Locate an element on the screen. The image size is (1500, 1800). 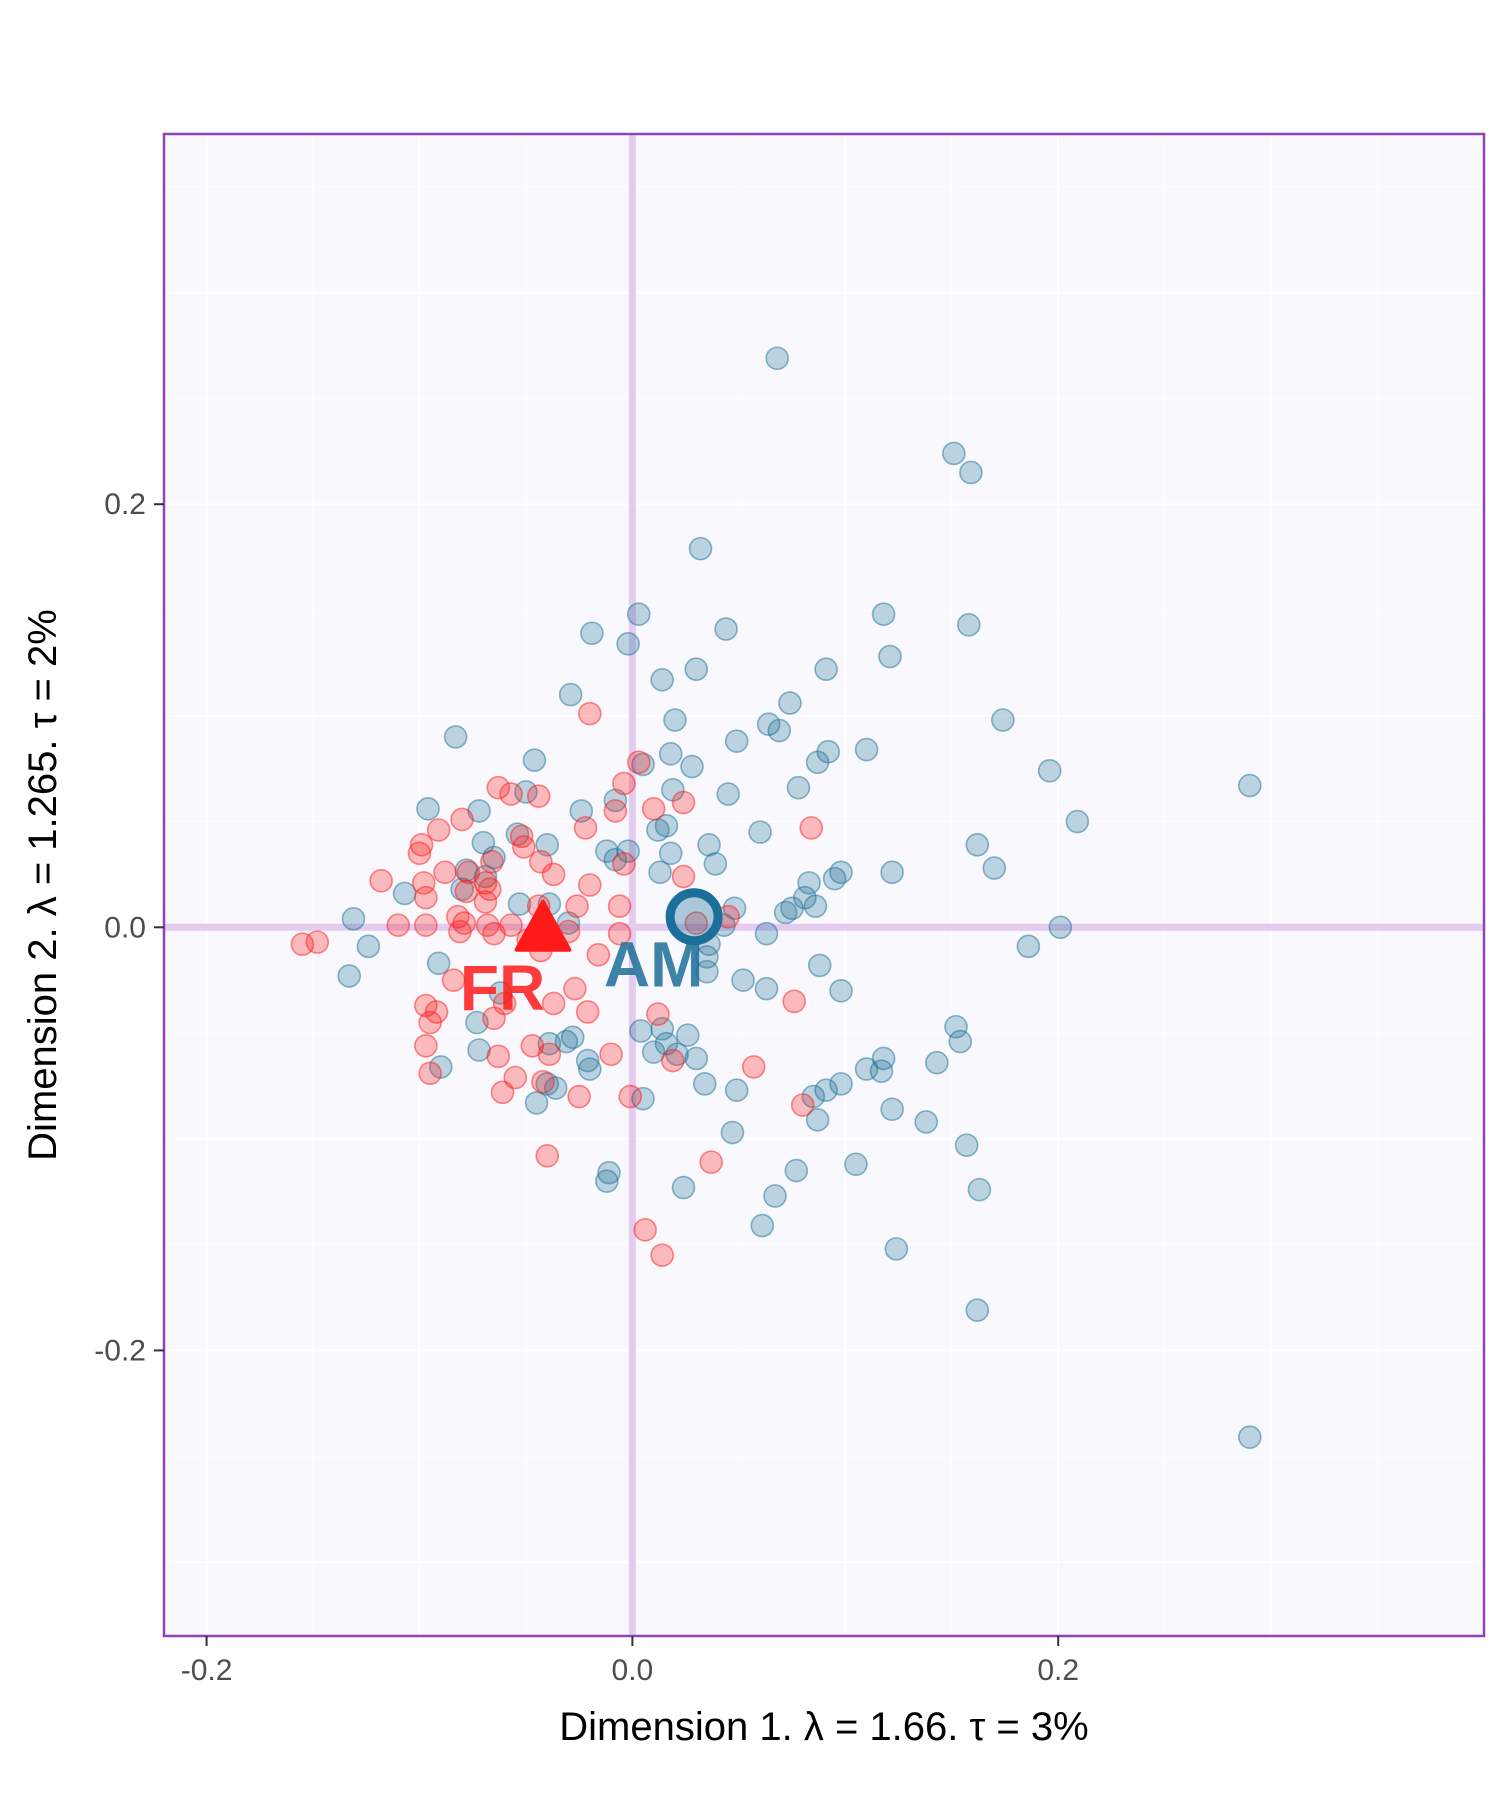
x-tick-label: 0.2 is located at coordinates (1058, 1670).